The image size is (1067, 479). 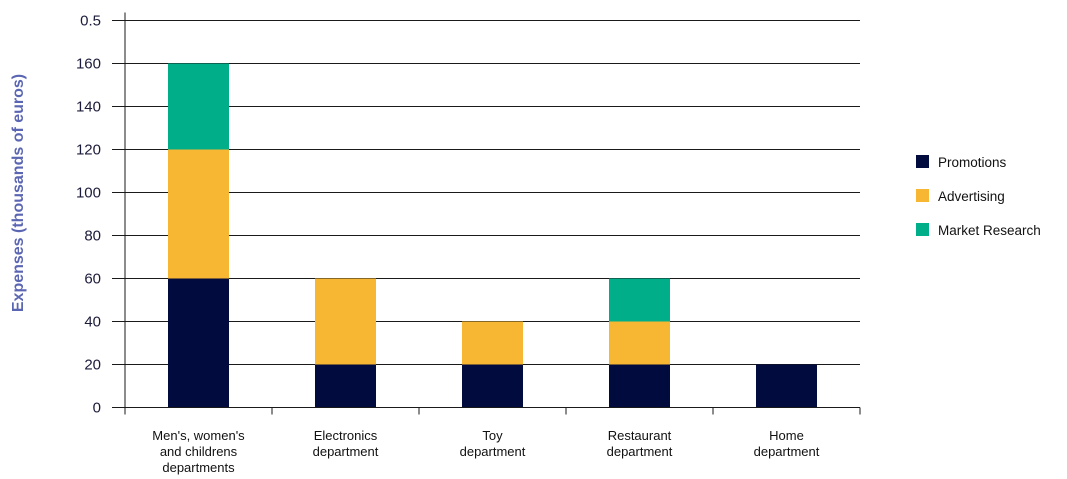 What do you see at coordinates (92, 236) in the screenshot?
I see `y-tick-label: 80` at bounding box center [92, 236].